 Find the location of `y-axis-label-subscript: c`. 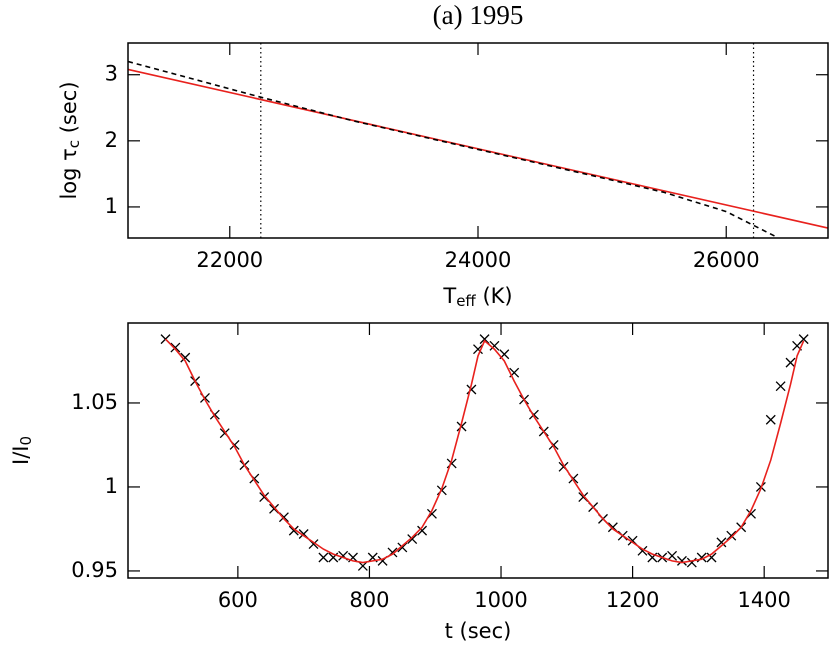

y-axis-label-subscript: c is located at coordinates (74, 144).